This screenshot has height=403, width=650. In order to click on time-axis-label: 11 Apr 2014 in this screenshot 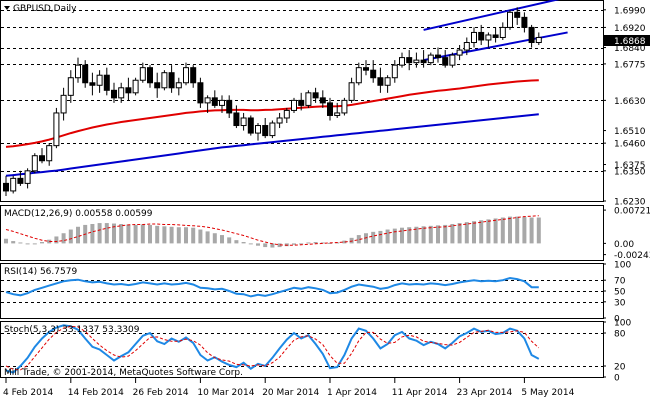, I will do `click(420, 393)`.